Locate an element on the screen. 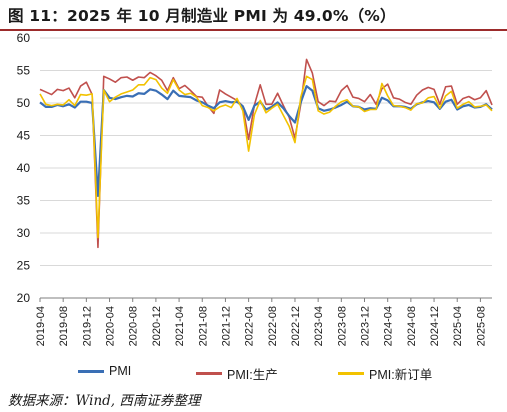 Image resolution: width=507 pixels, height=412 pixels. x-tick-label: 2021-04 is located at coordinates (180, 326).